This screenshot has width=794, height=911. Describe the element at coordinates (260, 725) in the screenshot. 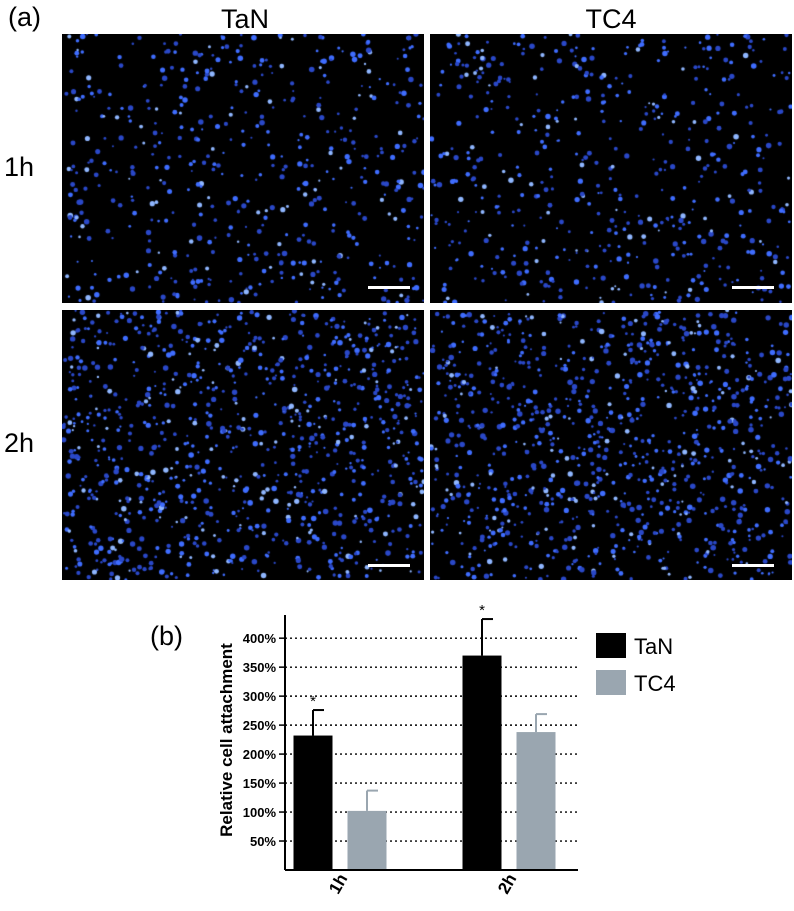

I see `y-tick-label: 250%` at that location.